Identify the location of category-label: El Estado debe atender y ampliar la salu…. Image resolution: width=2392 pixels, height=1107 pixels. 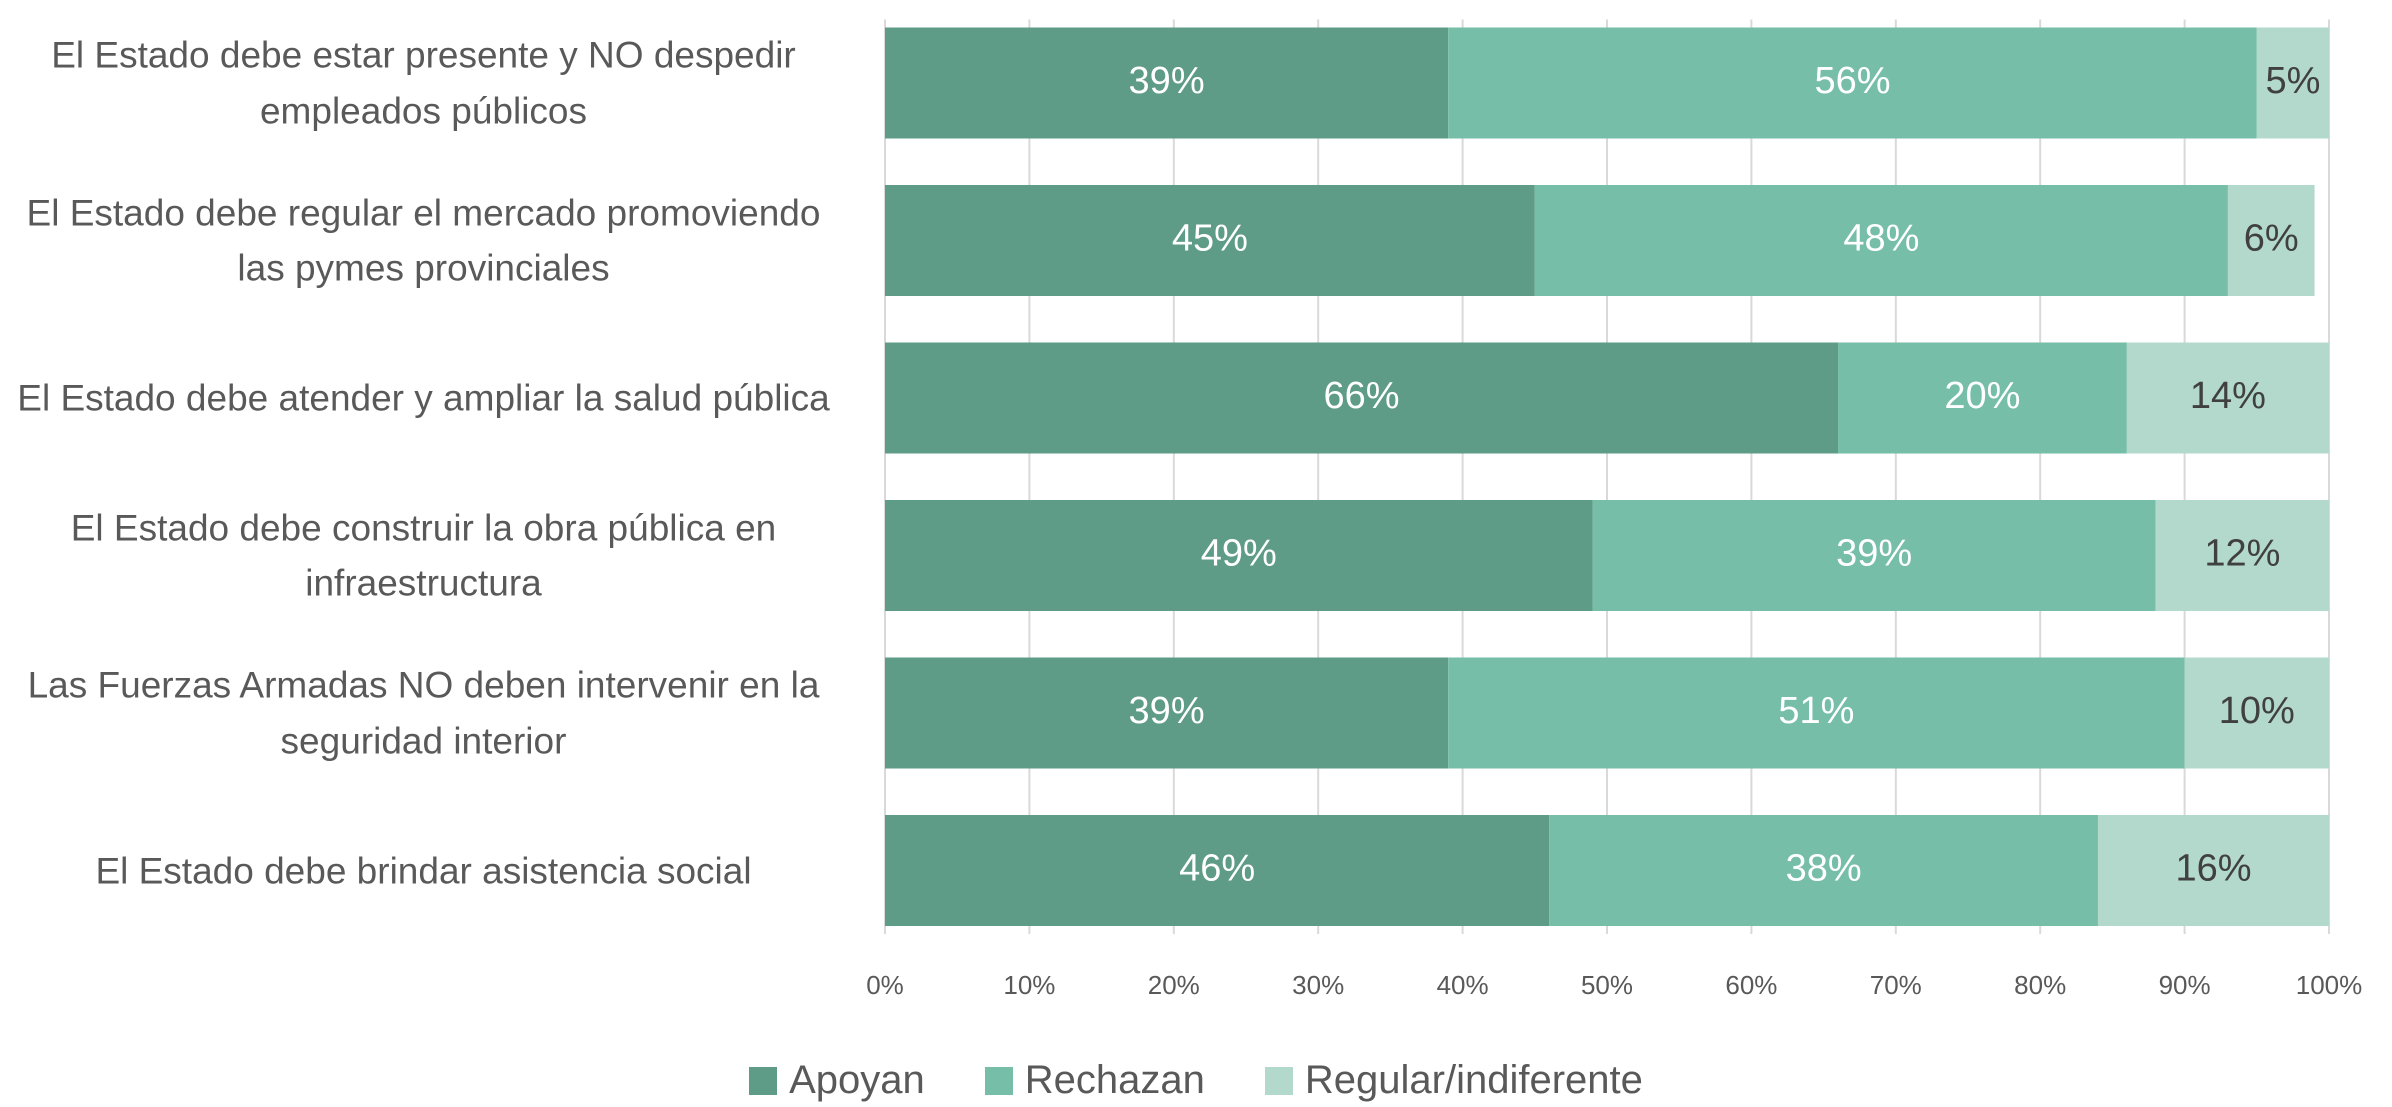
(423, 398).